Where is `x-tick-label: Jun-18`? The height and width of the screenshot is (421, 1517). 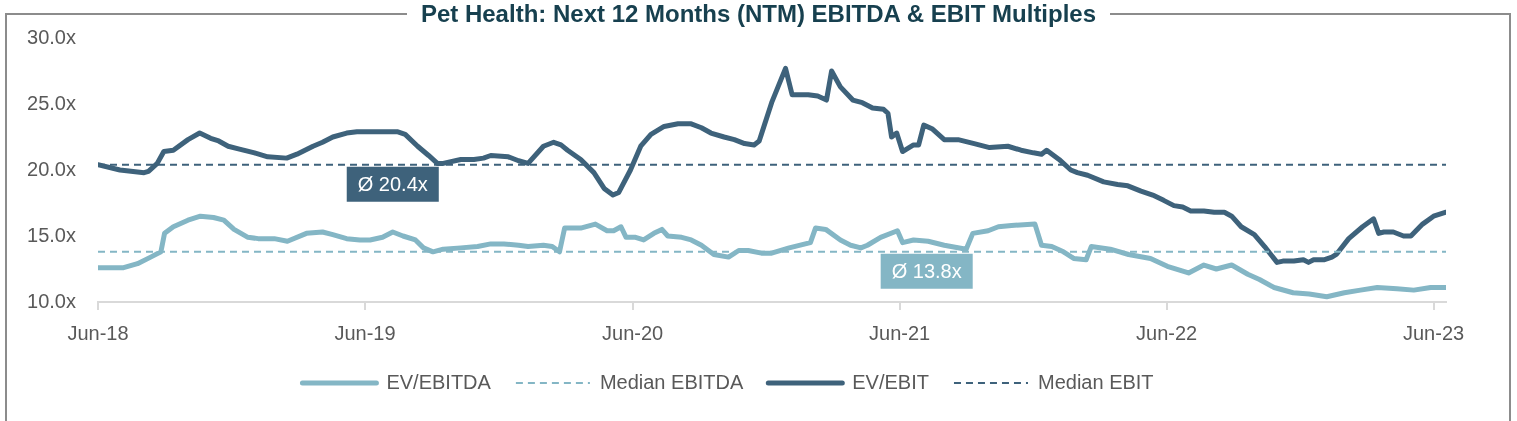 x-tick-label: Jun-18 is located at coordinates (98, 332).